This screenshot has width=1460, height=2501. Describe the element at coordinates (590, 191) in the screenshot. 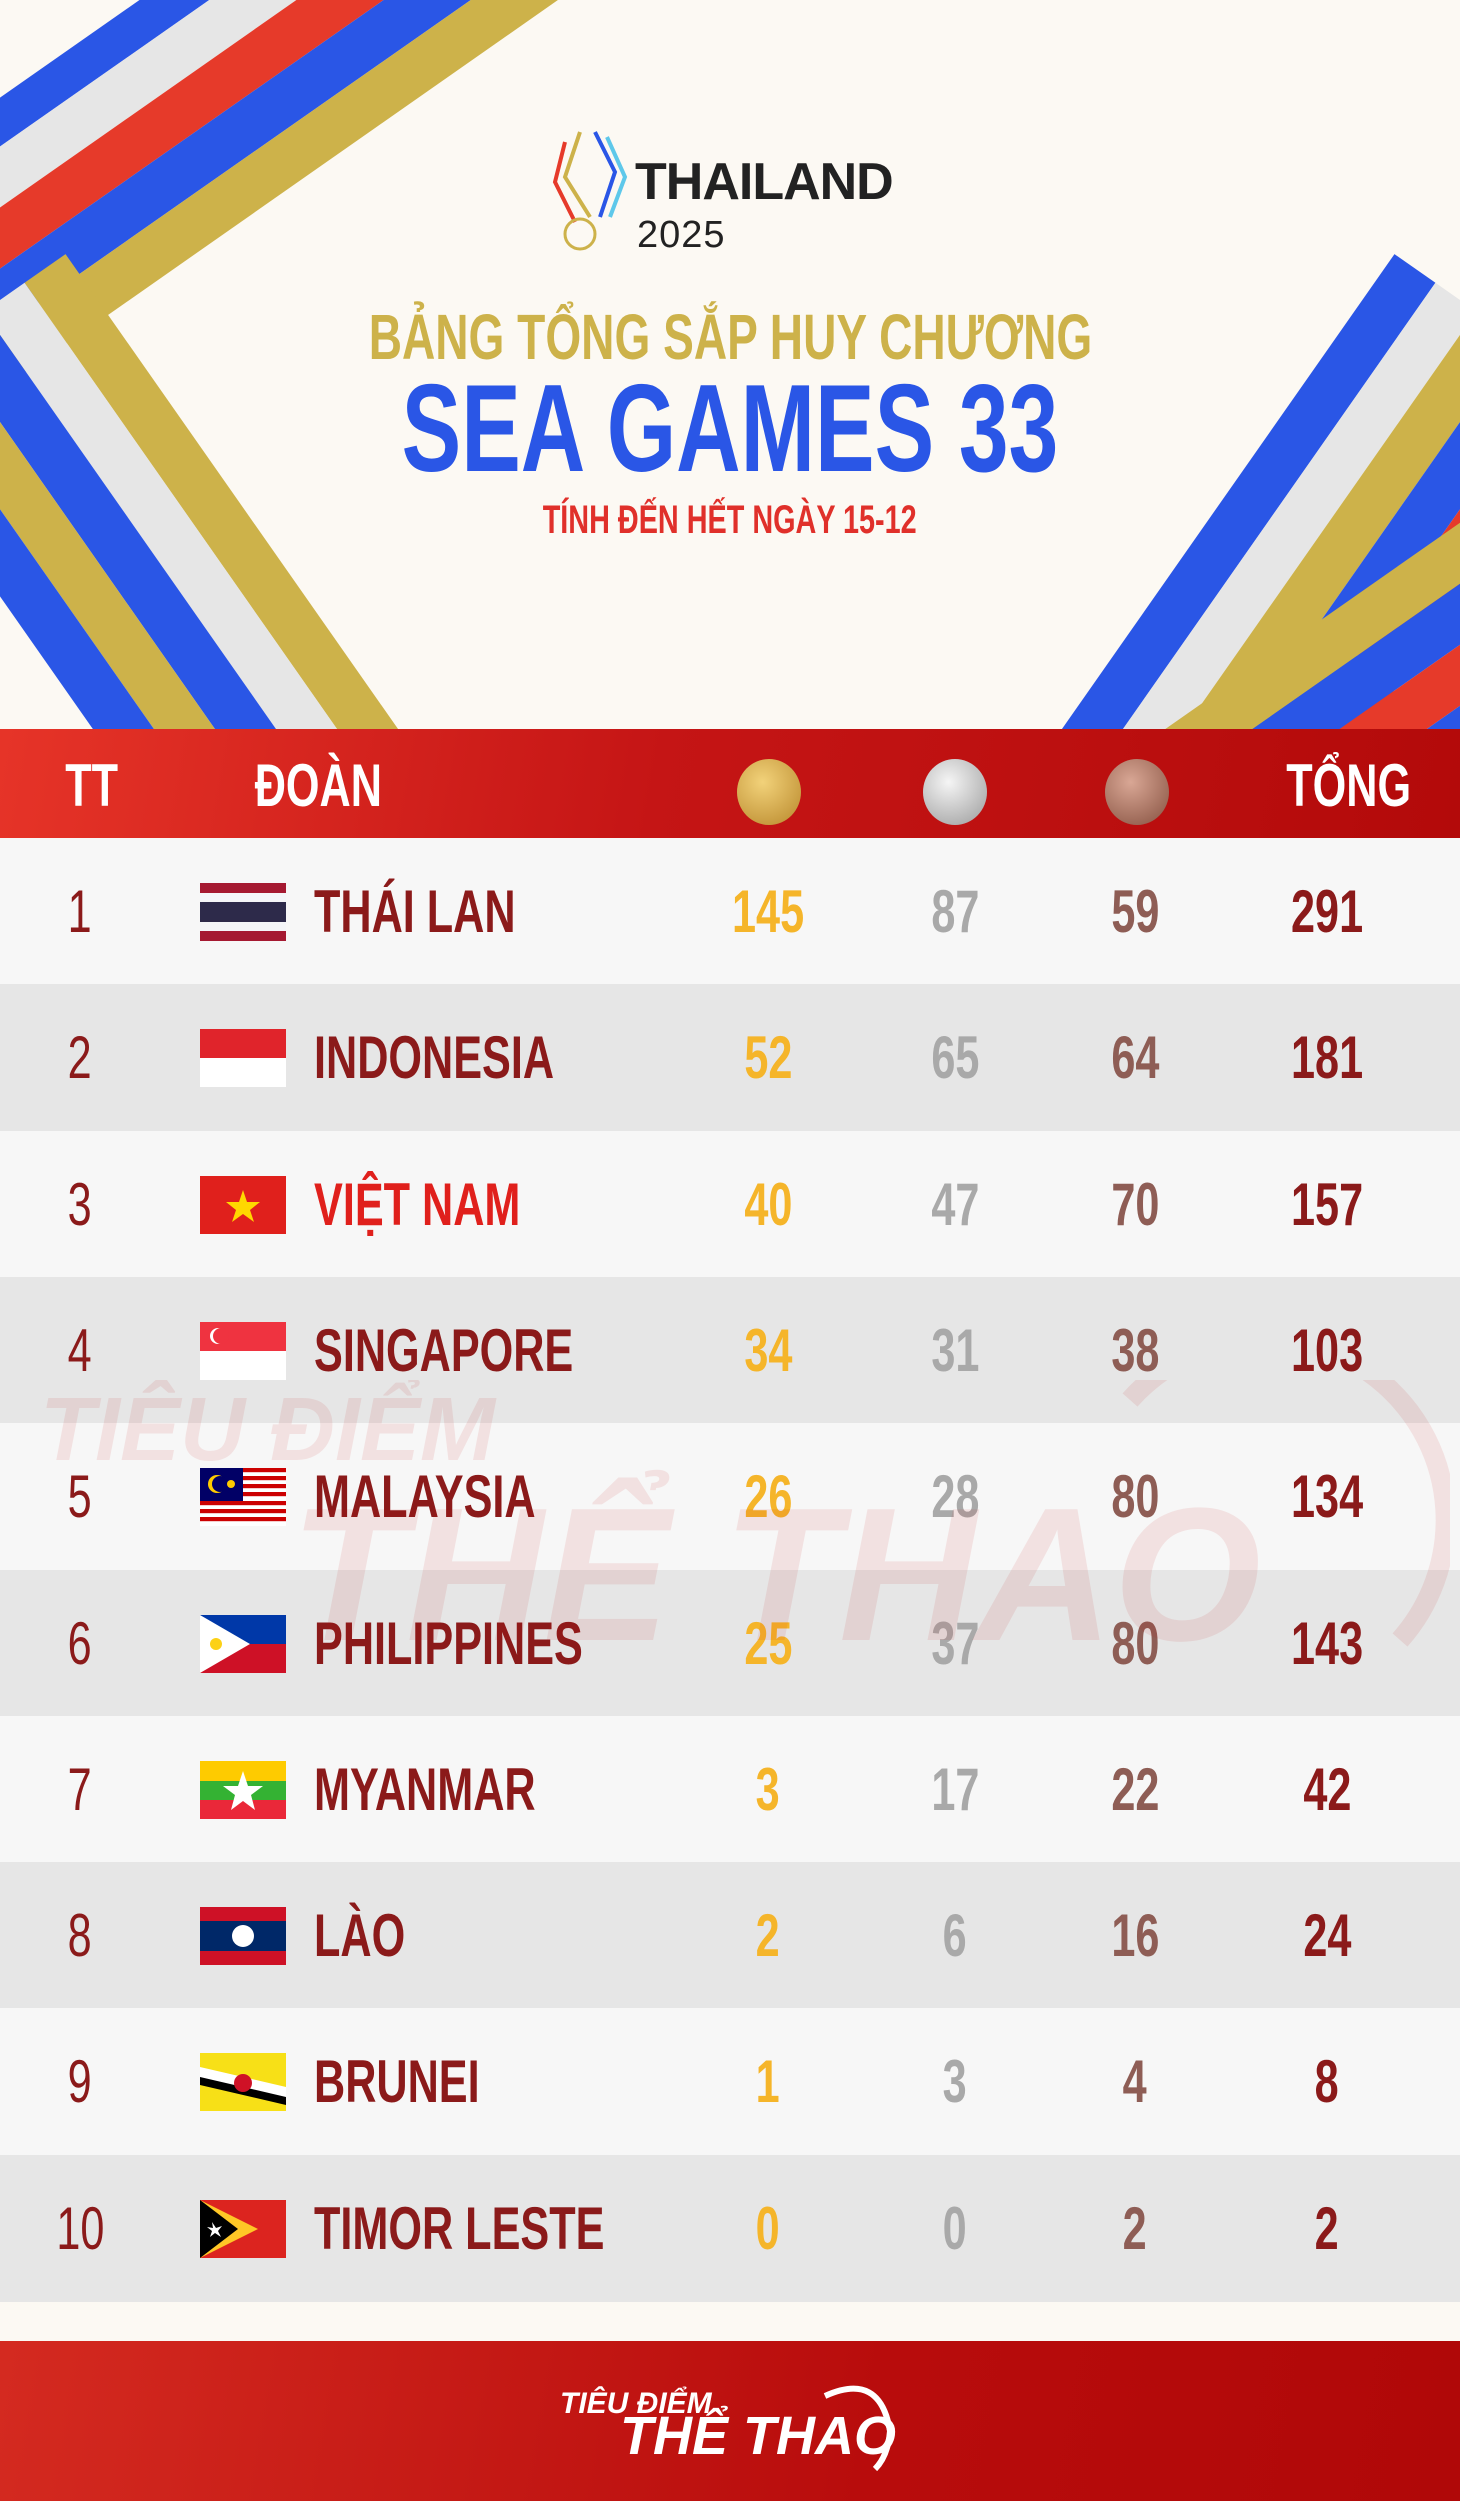

I see `sea-games-emblem-icon` at that location.